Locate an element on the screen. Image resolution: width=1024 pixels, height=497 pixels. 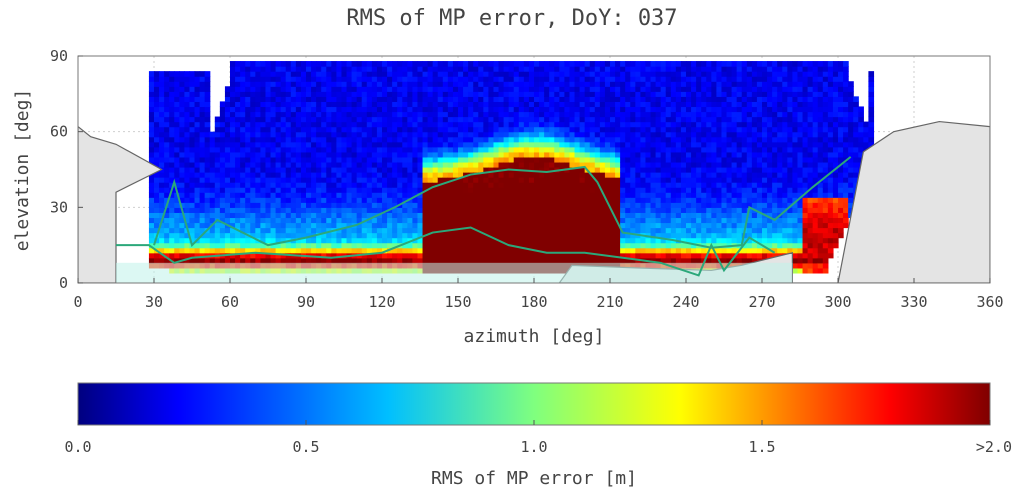
colorbar is located at coordinates (534, 404).